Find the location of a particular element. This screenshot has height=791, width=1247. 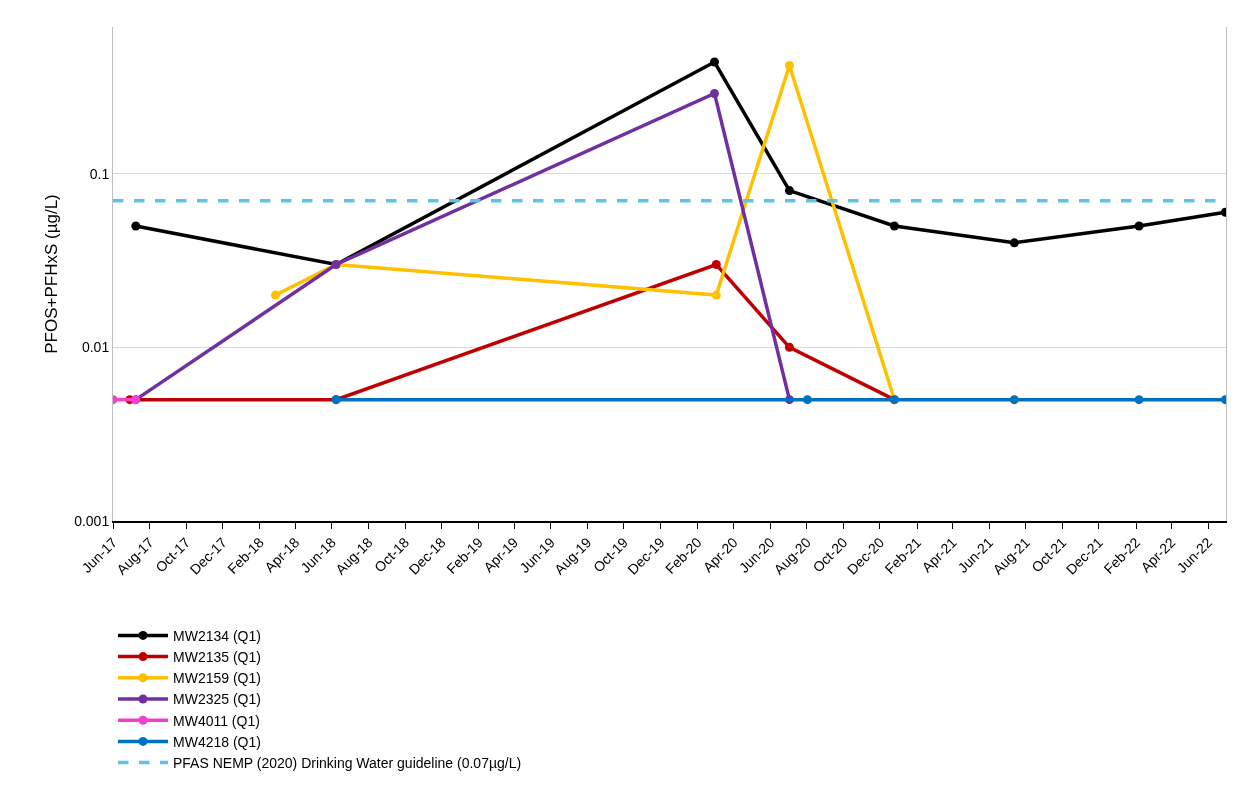

y-tick-label: 0.01 is located at coordinates (95, 347).